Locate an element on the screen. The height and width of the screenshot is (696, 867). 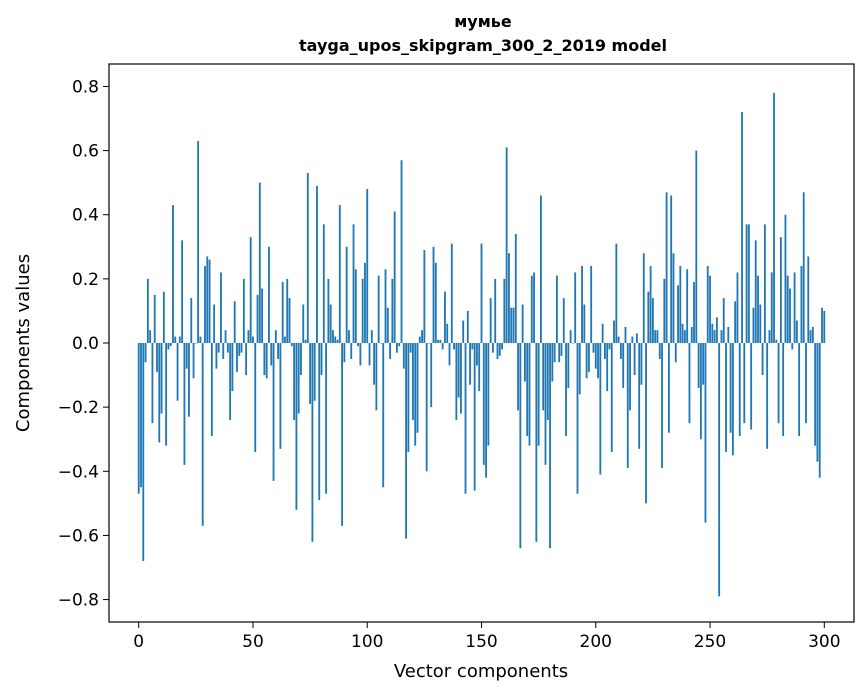
y-axis-ticks: −0.8 −0.6 −0.4 −0.2 0.0 0.2 0.4 0.6 0.8 is located at coordinates (83, 344).